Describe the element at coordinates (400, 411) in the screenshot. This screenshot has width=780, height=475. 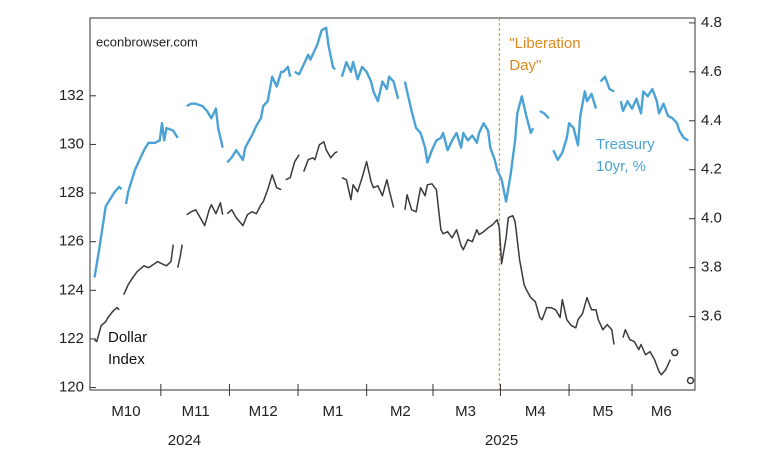
I see `x-tick-label: M2` at that location.